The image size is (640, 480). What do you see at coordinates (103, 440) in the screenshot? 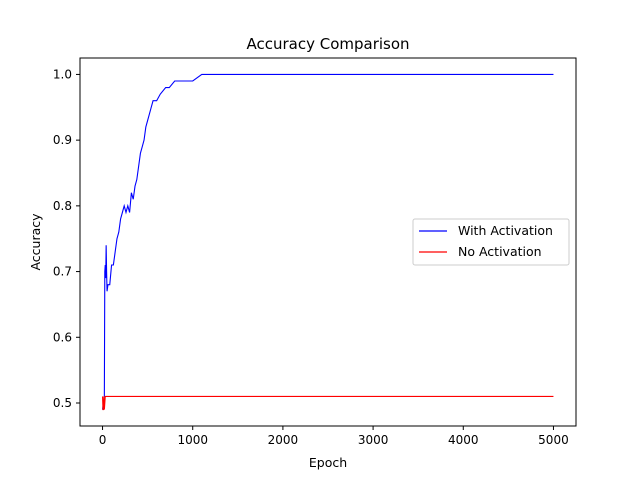
I see `x-tick-label: 0` at bounding box center [103, 440].